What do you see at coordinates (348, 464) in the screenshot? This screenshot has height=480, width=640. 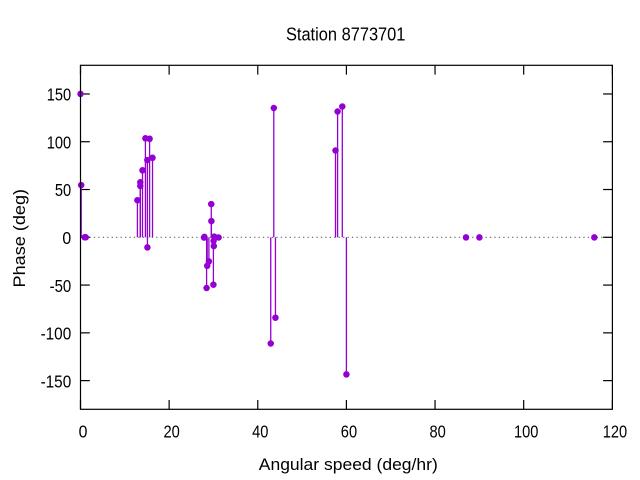 I see `svg-text: Angular speed (deg/hr)` at bounding box center [348, 464].